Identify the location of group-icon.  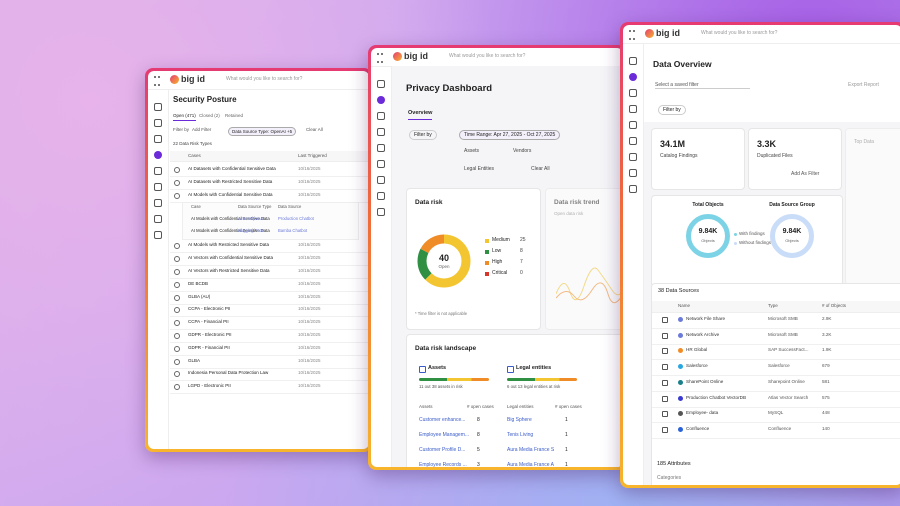
(422, 369).